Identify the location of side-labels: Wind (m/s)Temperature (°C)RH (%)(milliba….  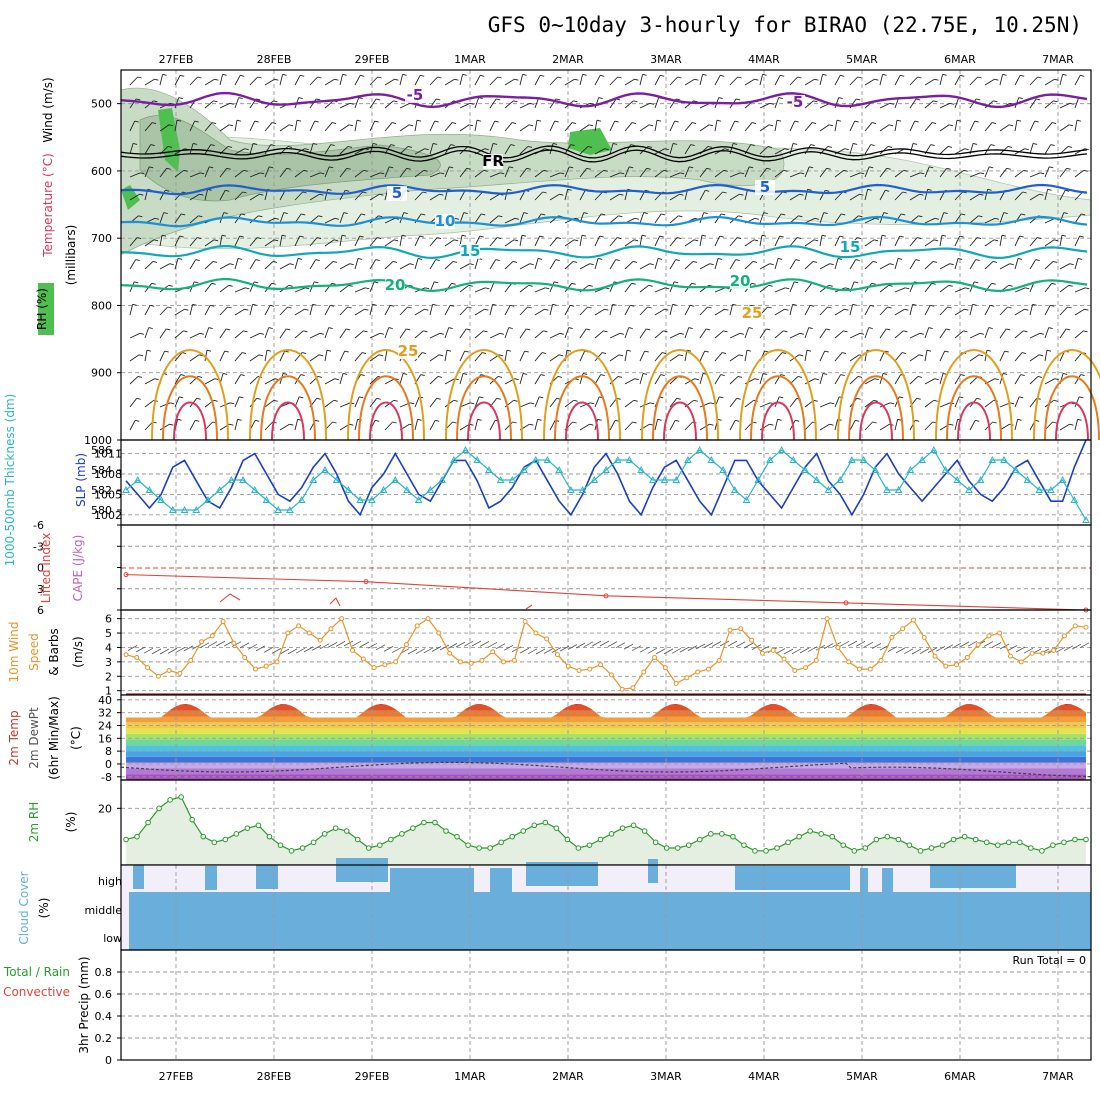
(47, 565).